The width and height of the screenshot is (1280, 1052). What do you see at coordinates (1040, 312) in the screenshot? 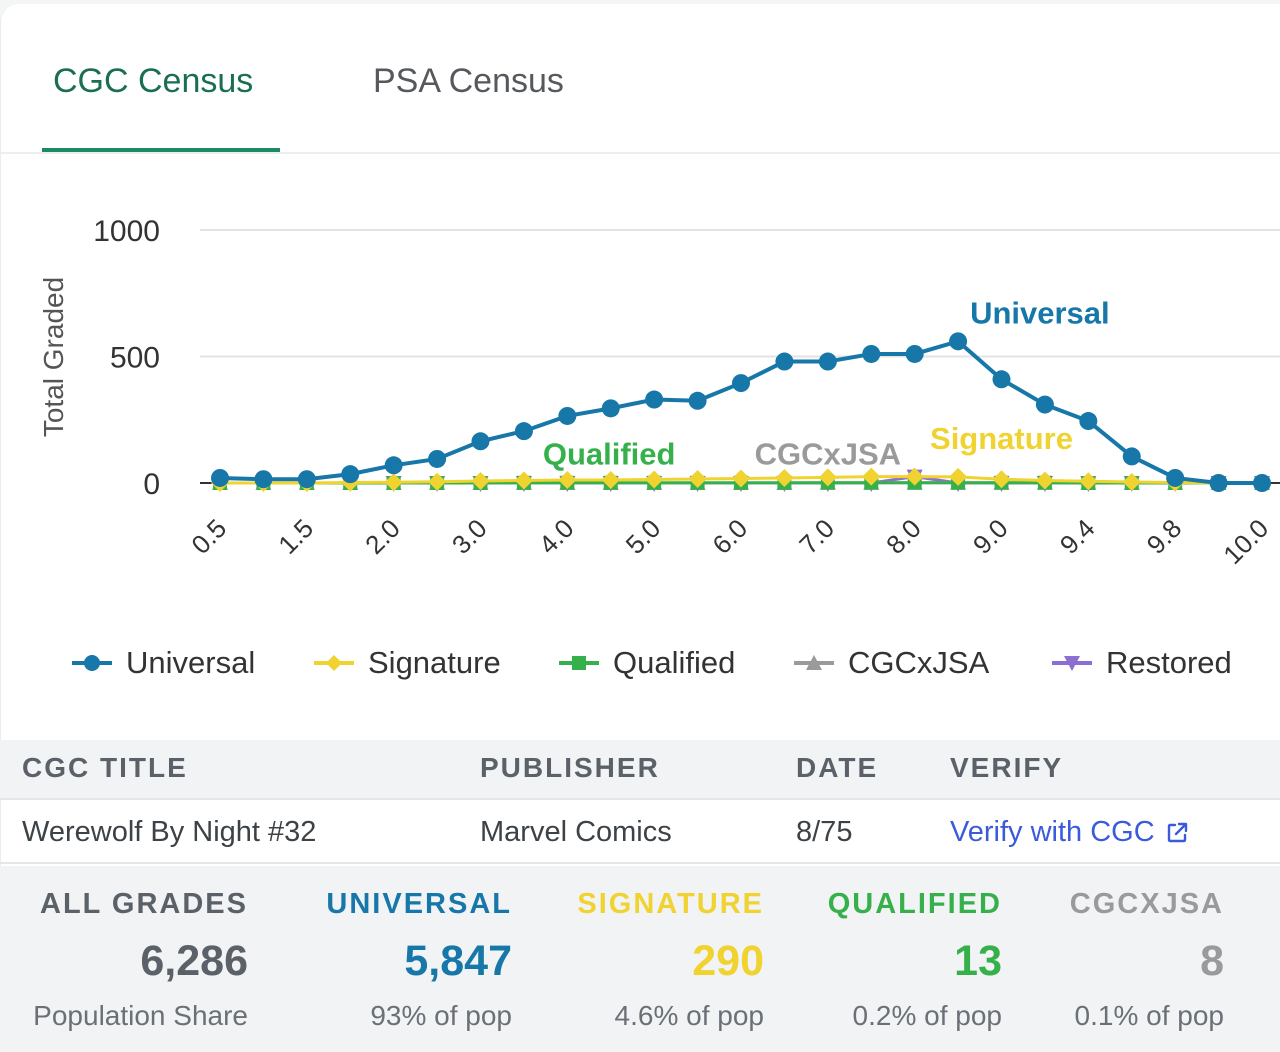
I see `series-label-universal: Universal` at bounding box center [1040, 312].